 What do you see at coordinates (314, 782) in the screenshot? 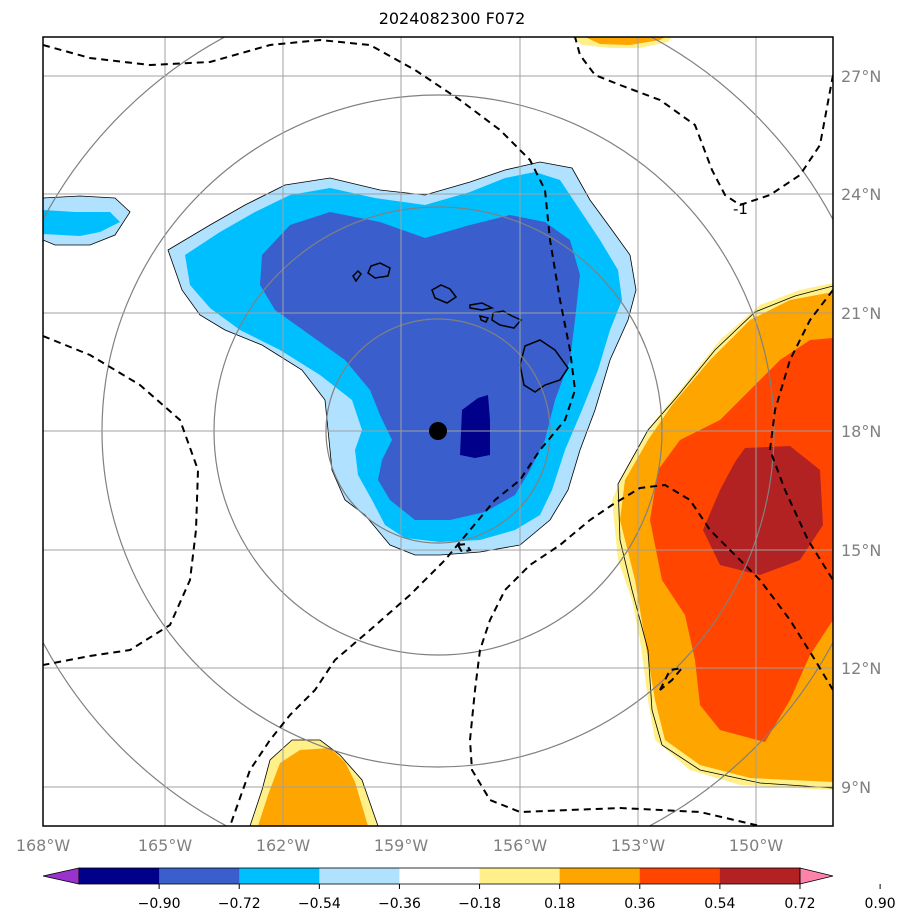
I see `positive-anomaly-south` at bounding box center [314, 782].